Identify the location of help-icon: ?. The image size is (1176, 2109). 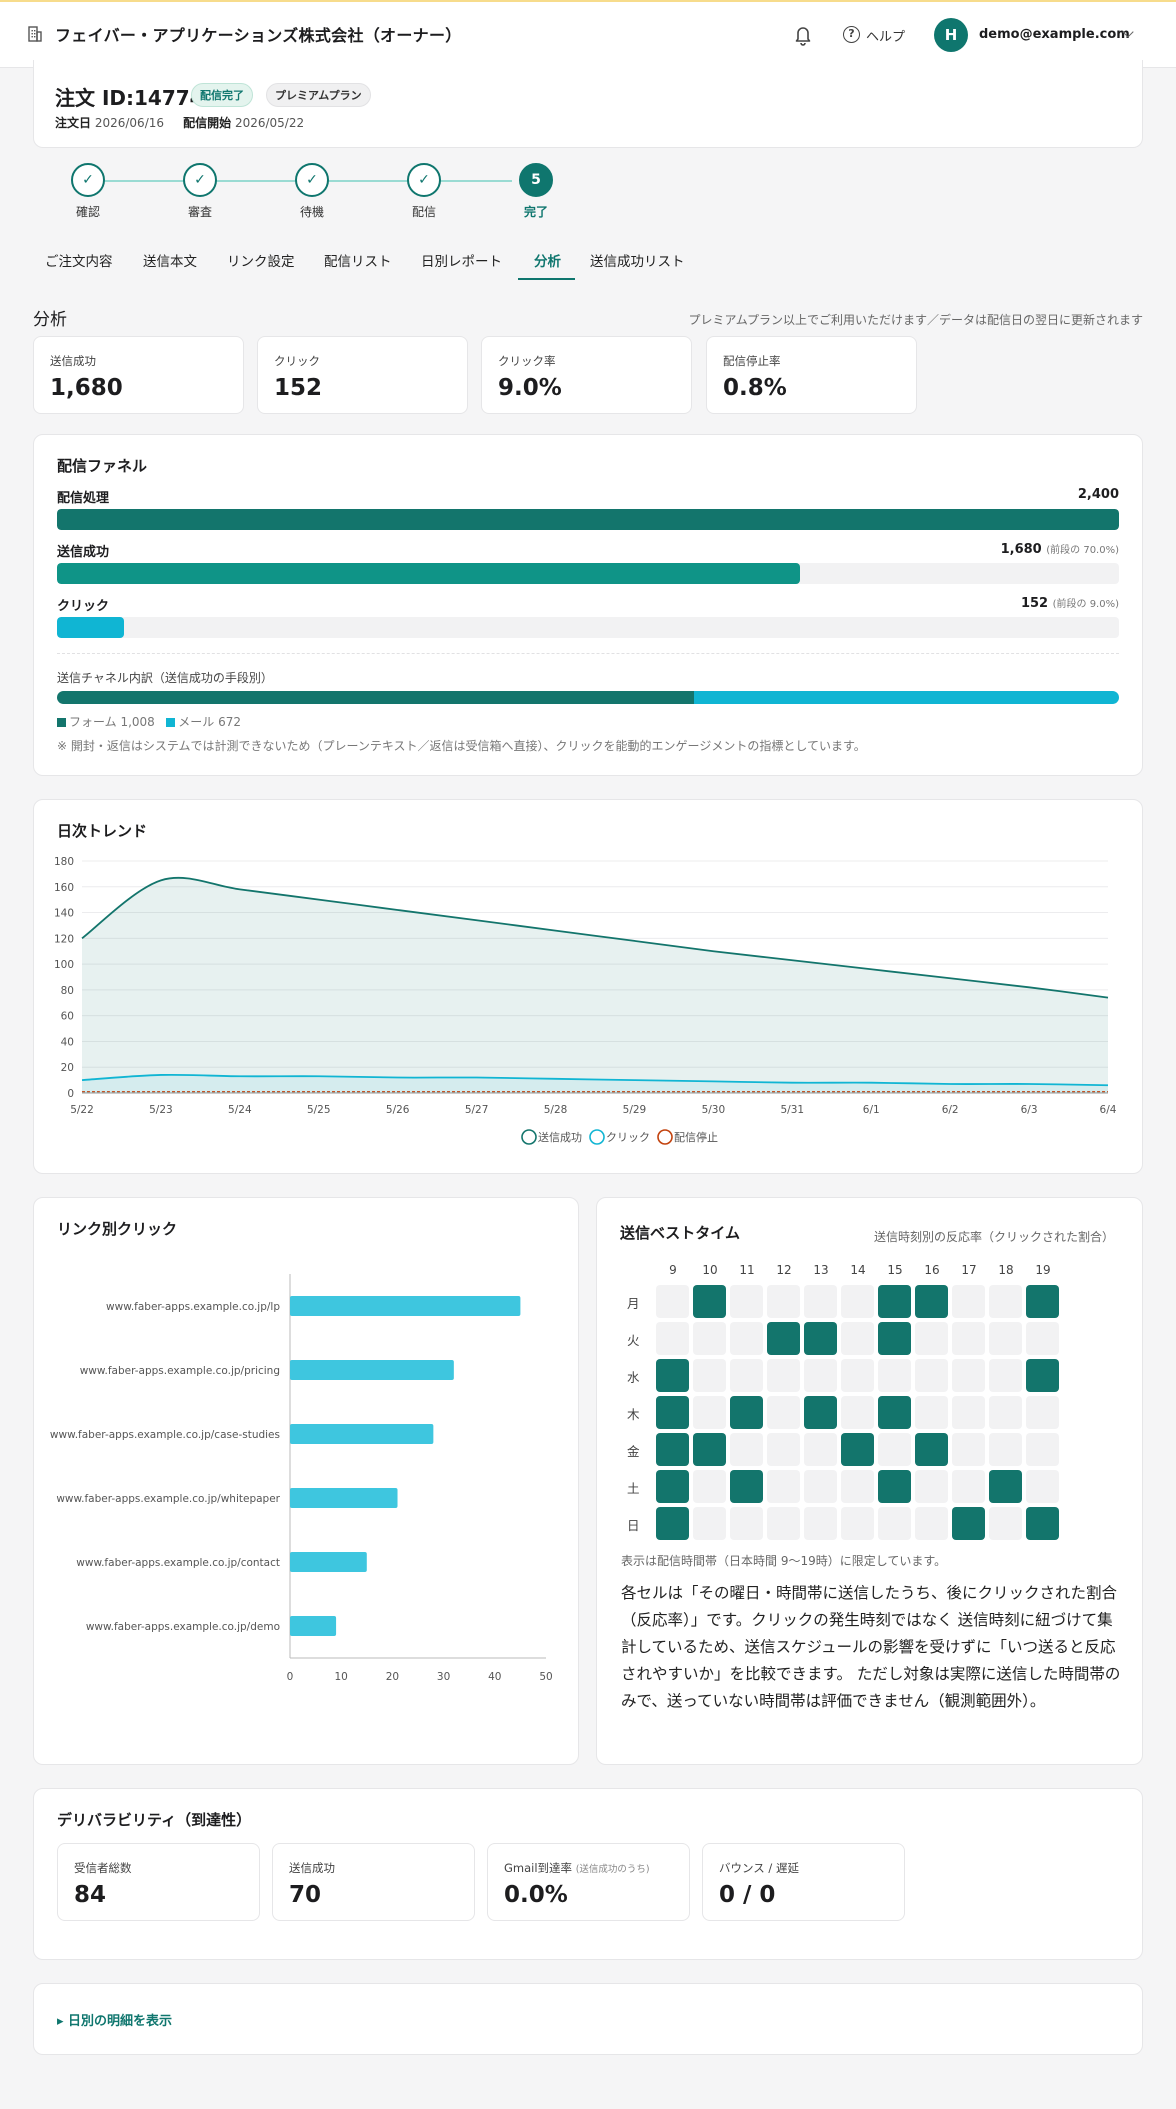
(851, 34).